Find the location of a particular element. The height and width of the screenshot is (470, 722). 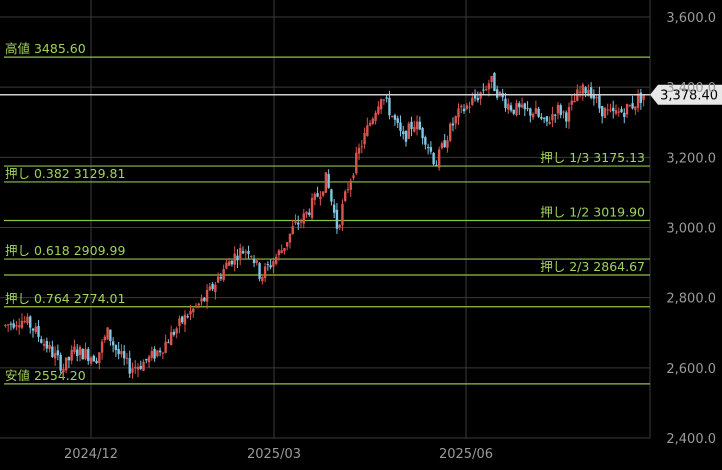

x-tick-label: 2024/12 is located at coordinates (91, 454).